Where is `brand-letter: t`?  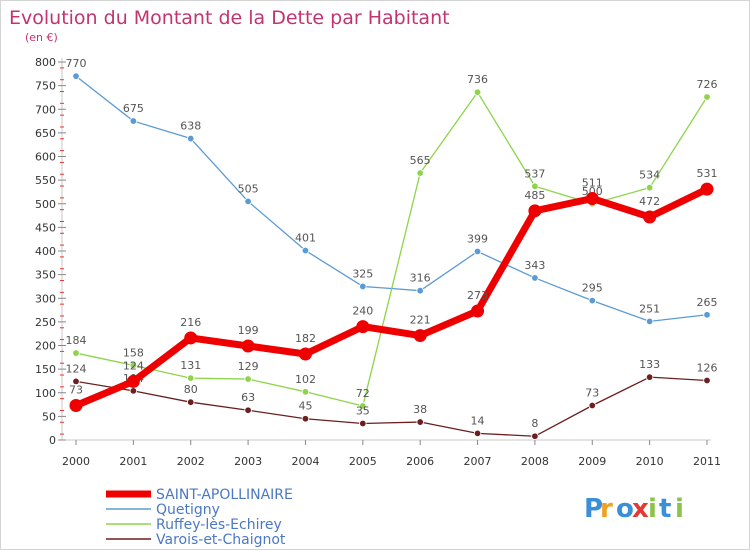
brand-letter: t is located at coordinates (665, 509).